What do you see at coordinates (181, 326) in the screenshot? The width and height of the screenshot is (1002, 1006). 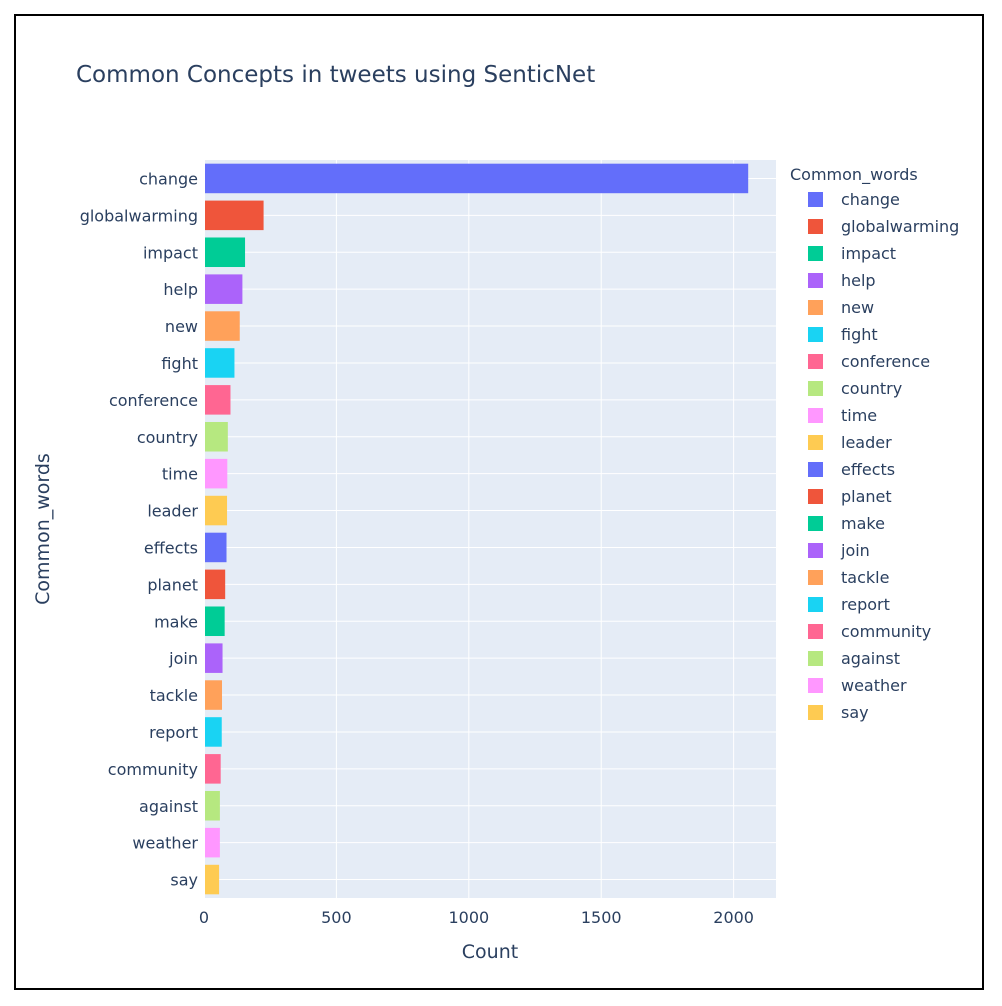 I see `y-tick-label: new` at bounding box center [181, 326].